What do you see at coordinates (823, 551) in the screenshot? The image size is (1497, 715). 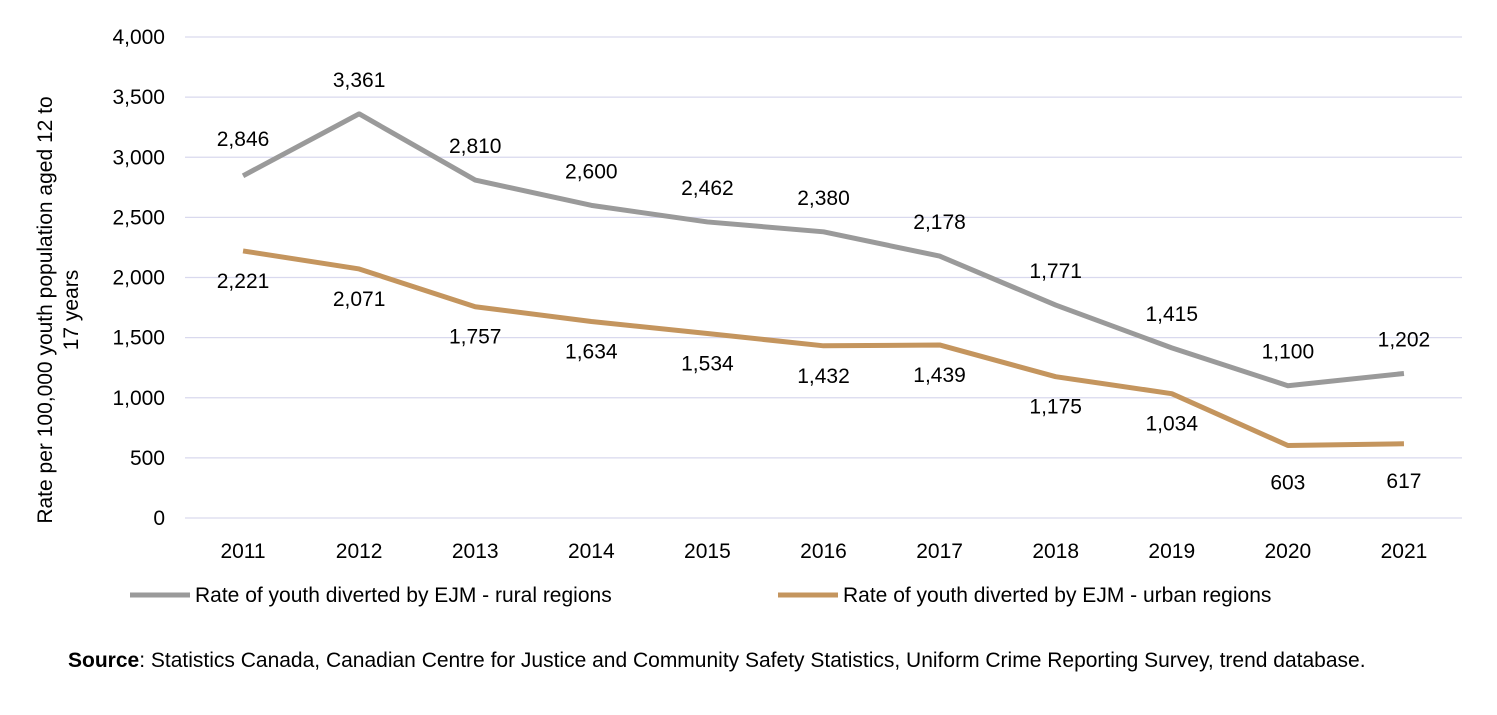 I see `x-tick-label: 2016` at bounding box center [823, 551].